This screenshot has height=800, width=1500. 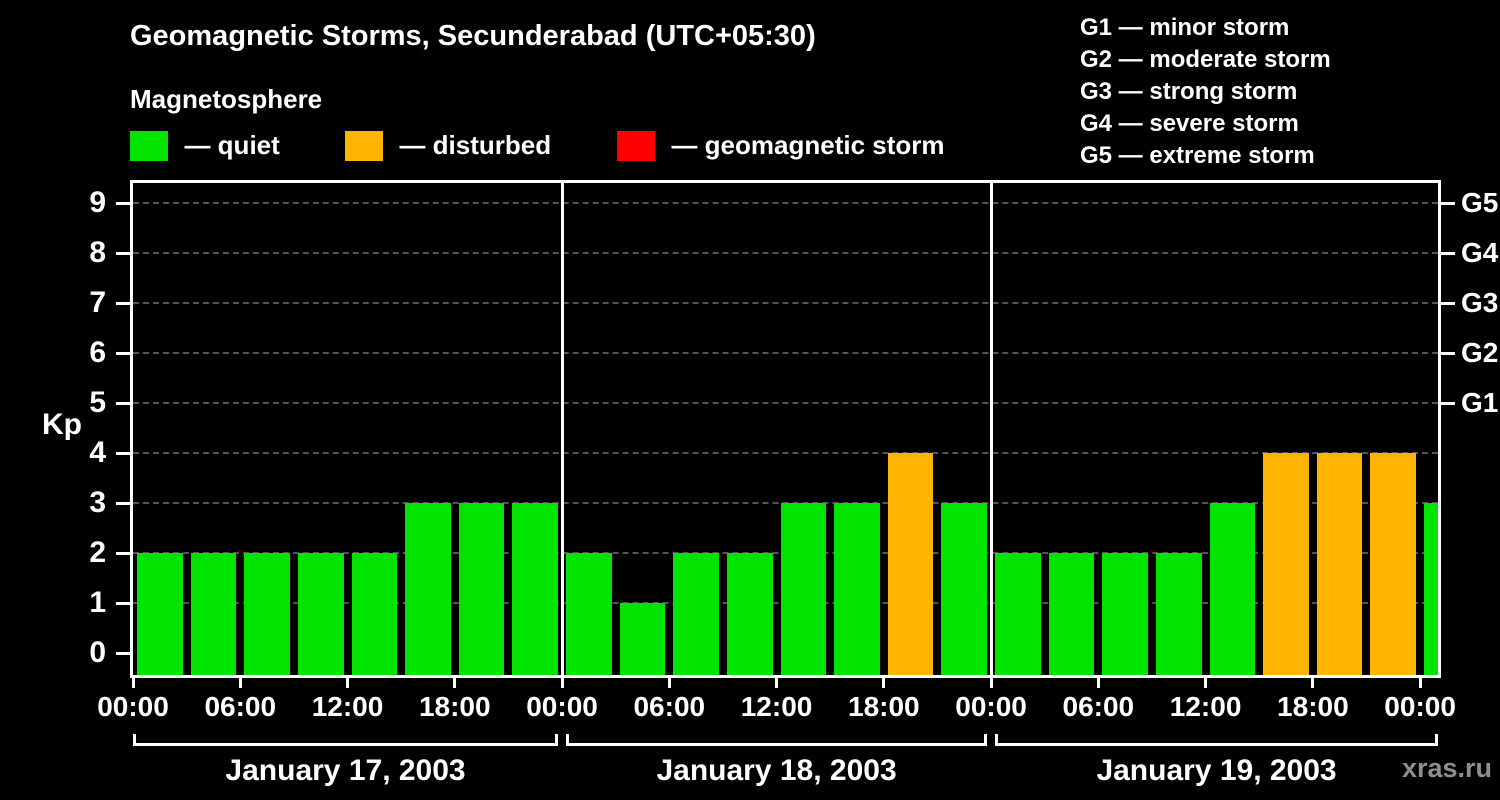 What do you see at coordinates (1480, 202) in the screenshot?
I see `g-axis-label: G5` at bounding box center [1480, 202].